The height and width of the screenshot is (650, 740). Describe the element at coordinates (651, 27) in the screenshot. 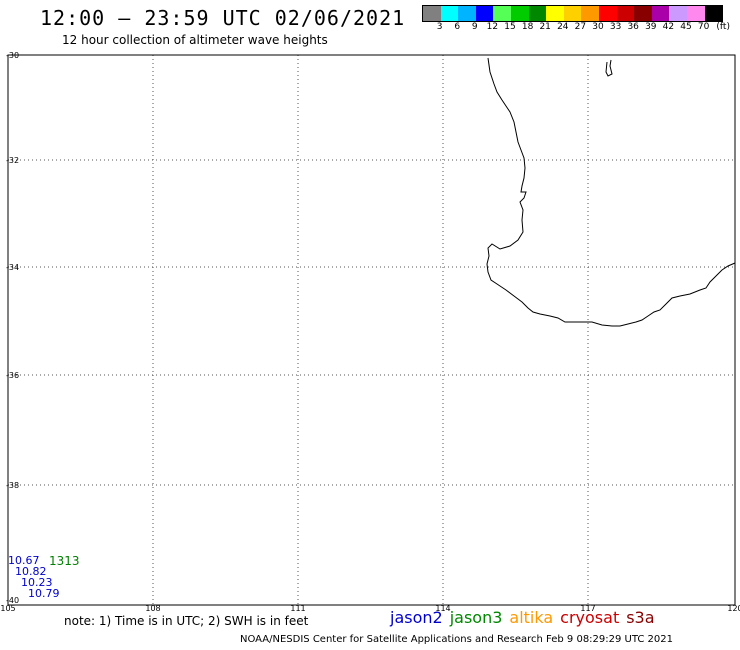

I see `scale-label: 39` at that location.